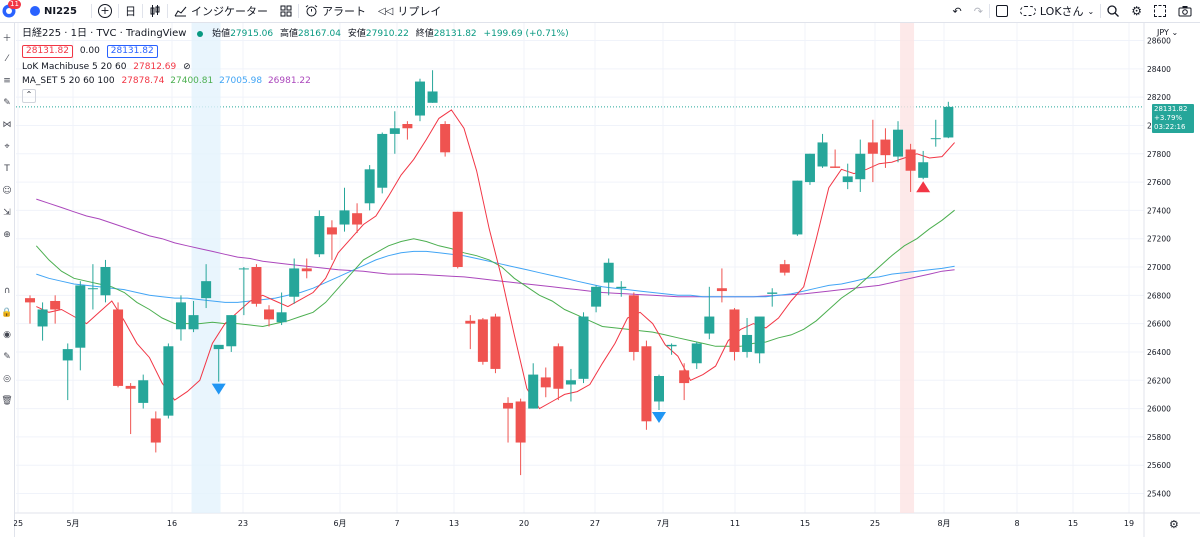 This screenshot has width=1200, height=537. What do you see at coordinates (7, 125) in the screenshot?
I see `pattern-tool-icon: ⋈` at bounding box center [7, 125].